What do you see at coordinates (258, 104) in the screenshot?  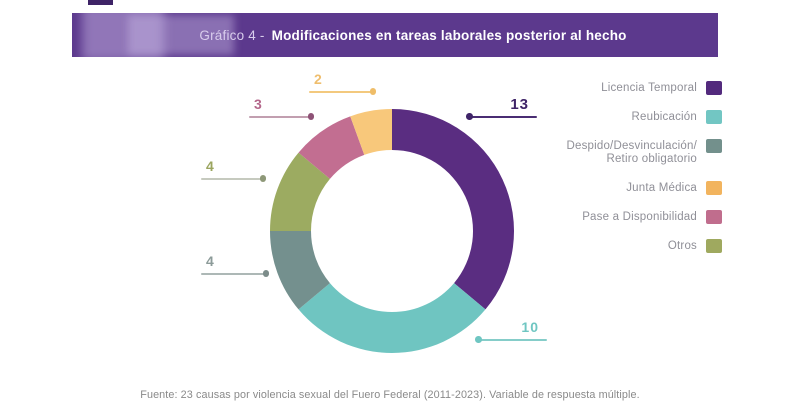 I see `callout-value: 3` at bounding box center [258, 104].